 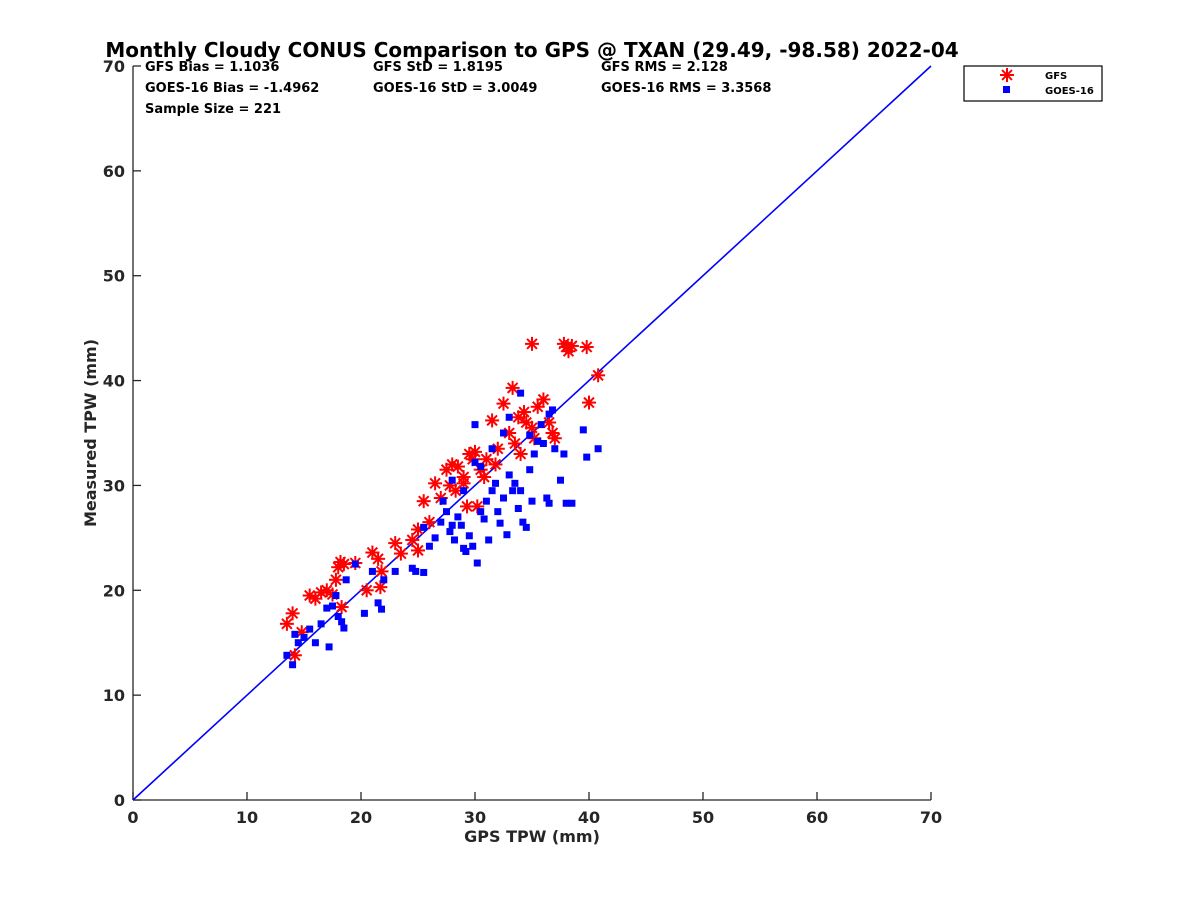 I want to click on x-tick-label: 0, so click(x=132, y=817).